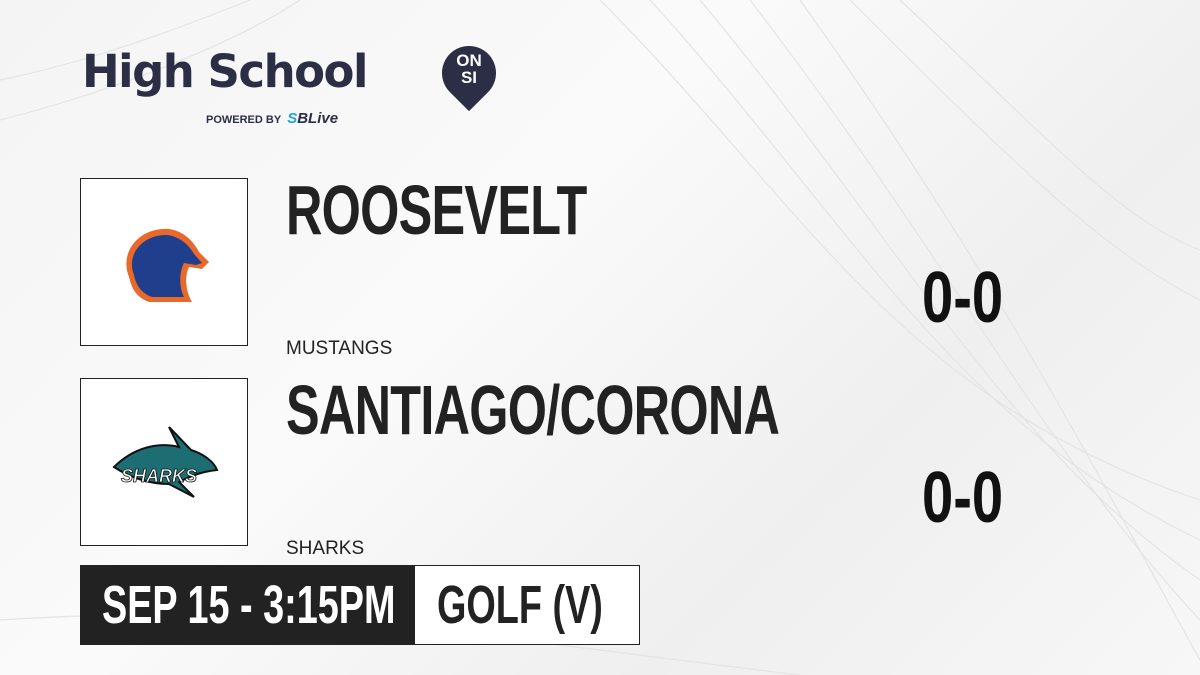 Image resolution: width=1200 pixels, height=675 pixels. What do you see at coordinates (272, 118) in the screenshot?
I see `powered-by: POWERED BY SBLive` at bounding box center [272, 118].